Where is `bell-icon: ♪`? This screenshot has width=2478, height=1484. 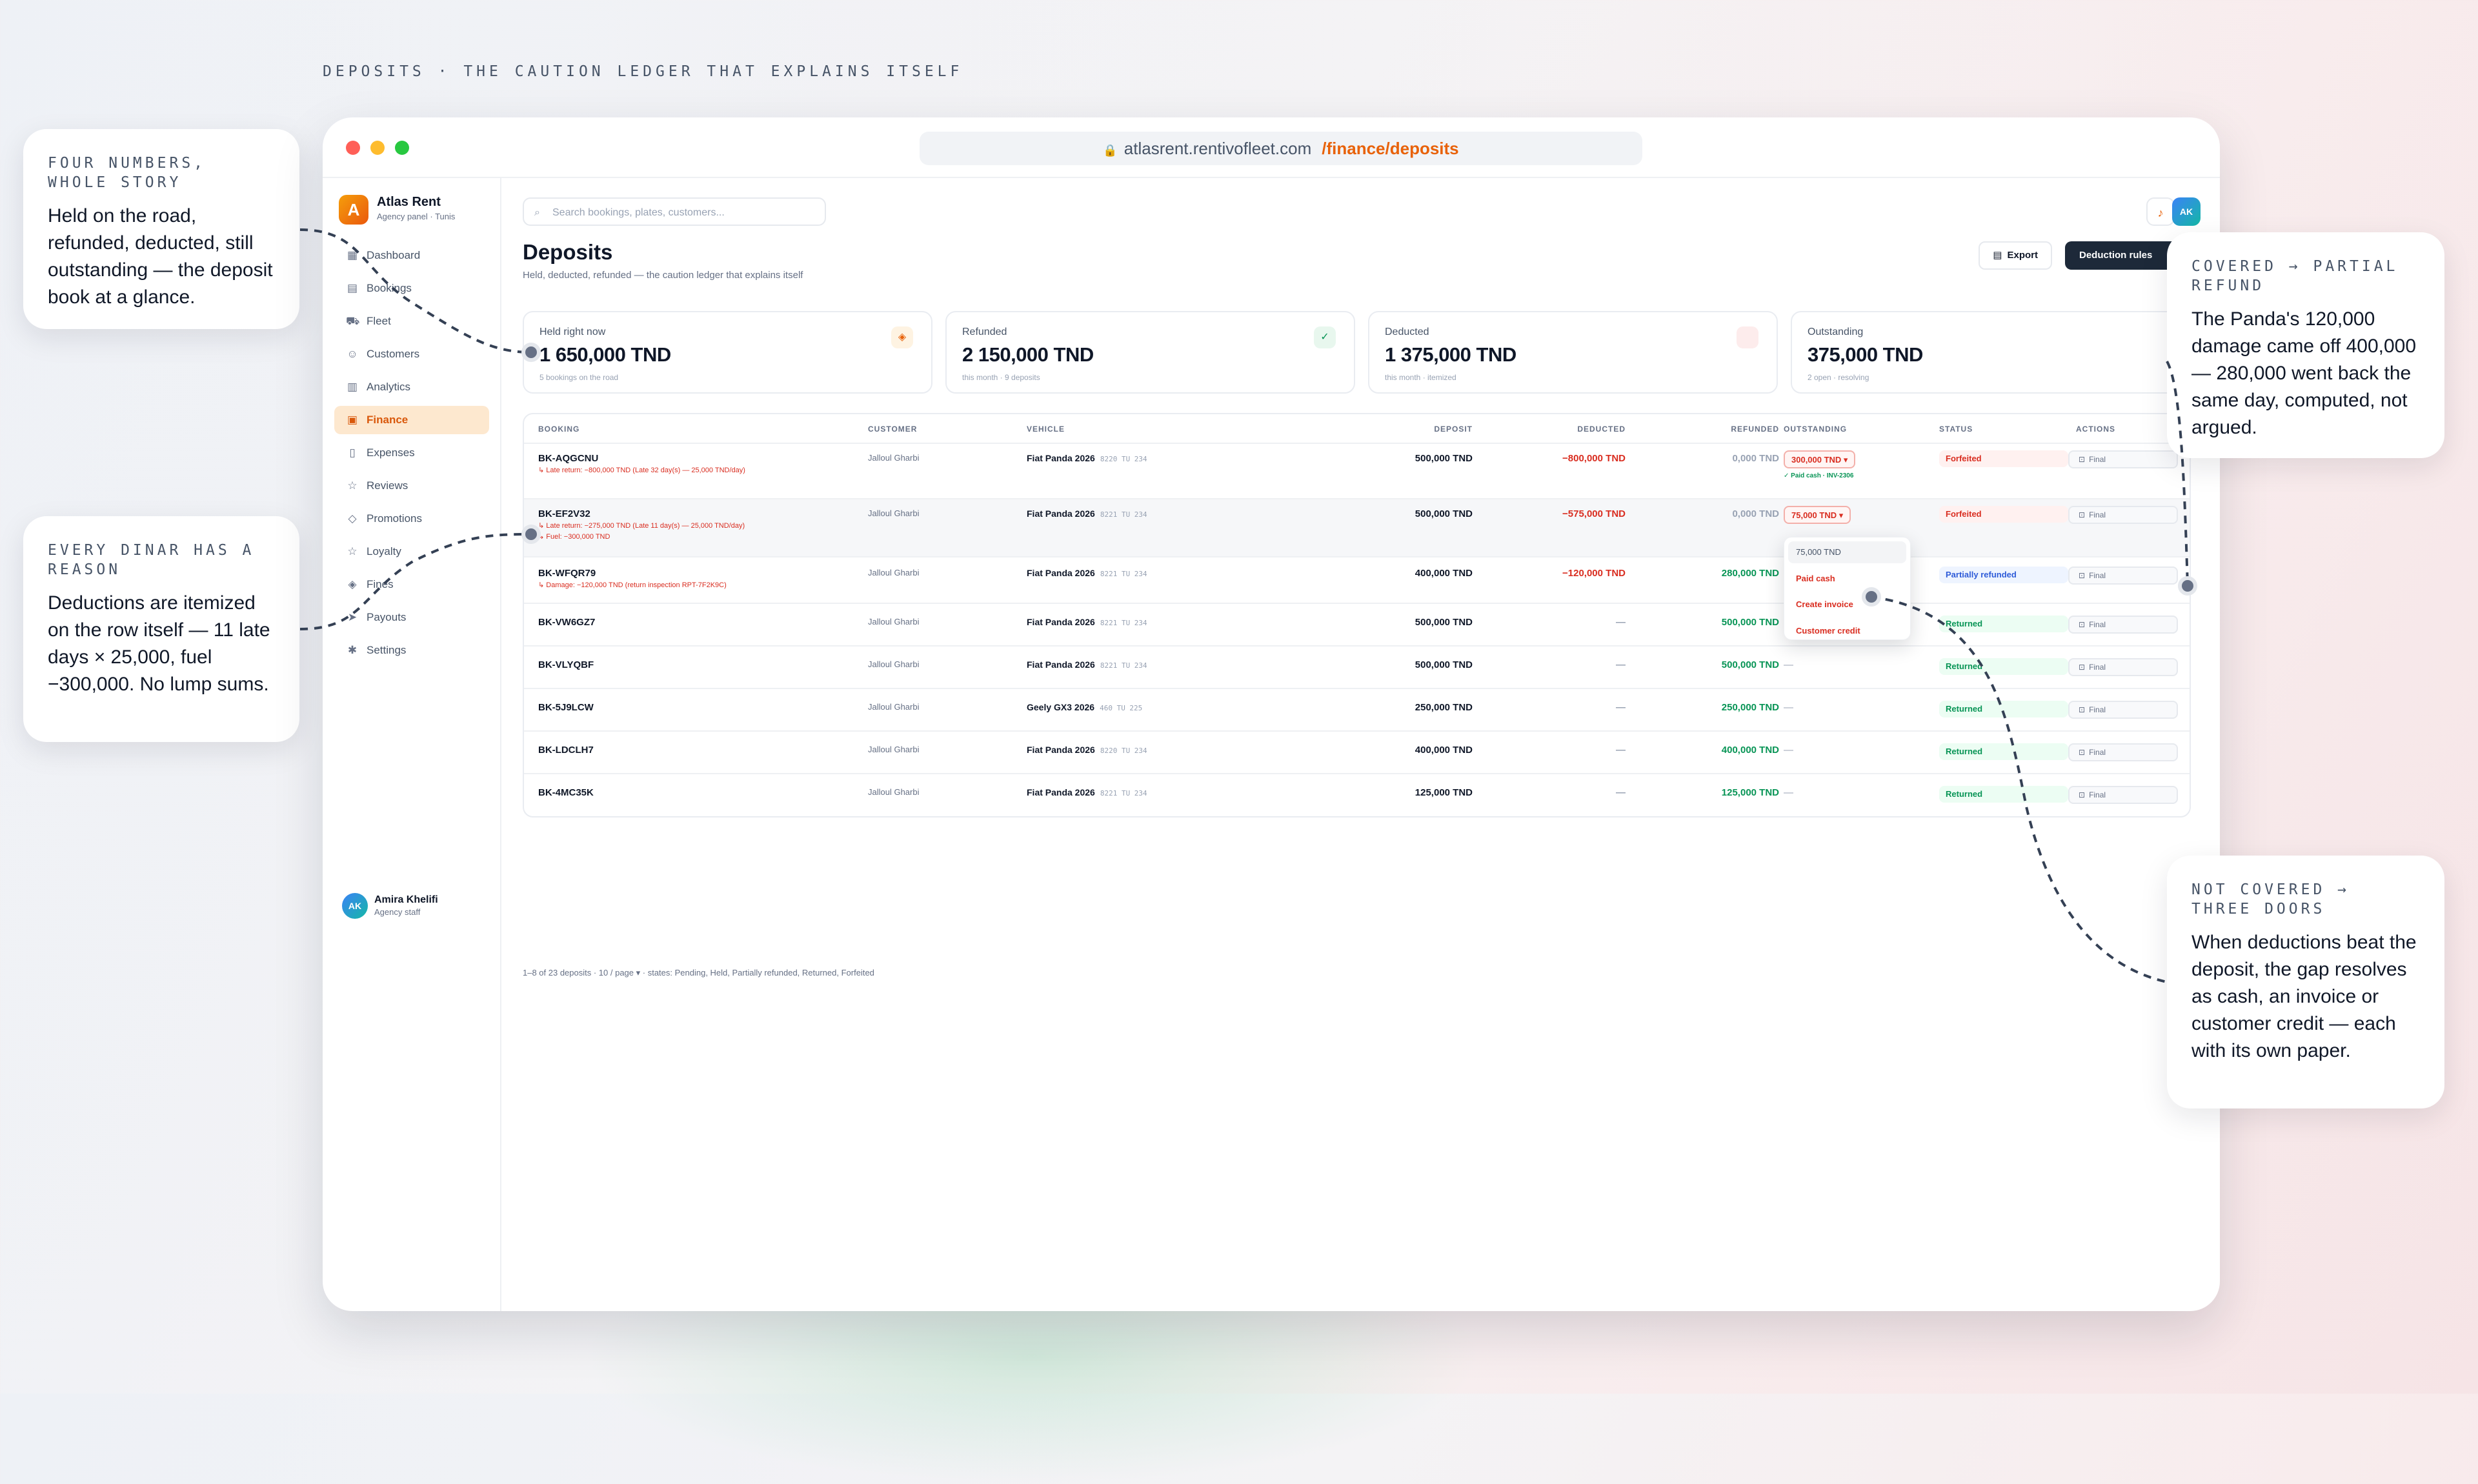
bell-icon: ♪ is located at coordinates (2160, 212).